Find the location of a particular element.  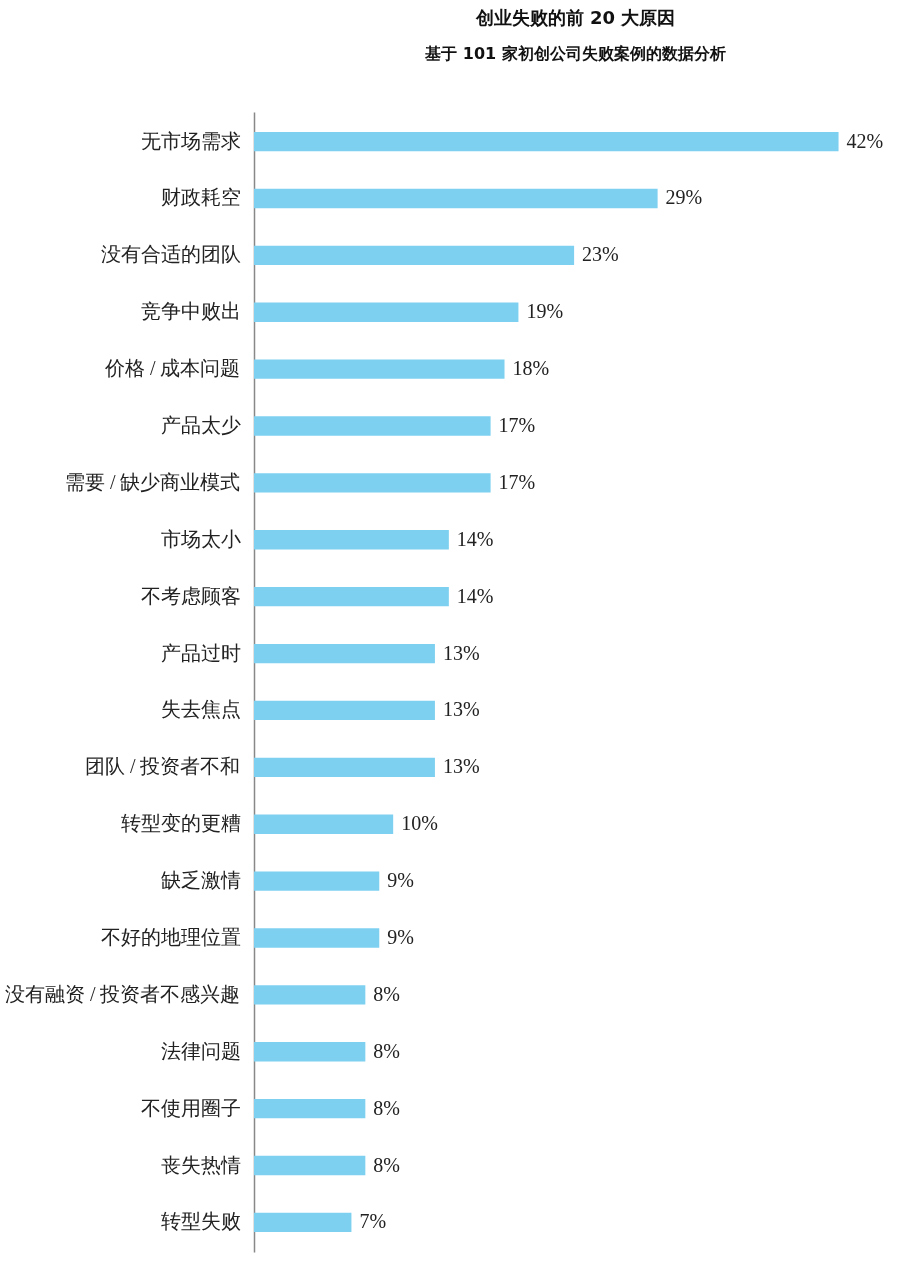

y-tick-label: 没有融资 / 投资者不感兴趣 is located at coordinates (122, 993).